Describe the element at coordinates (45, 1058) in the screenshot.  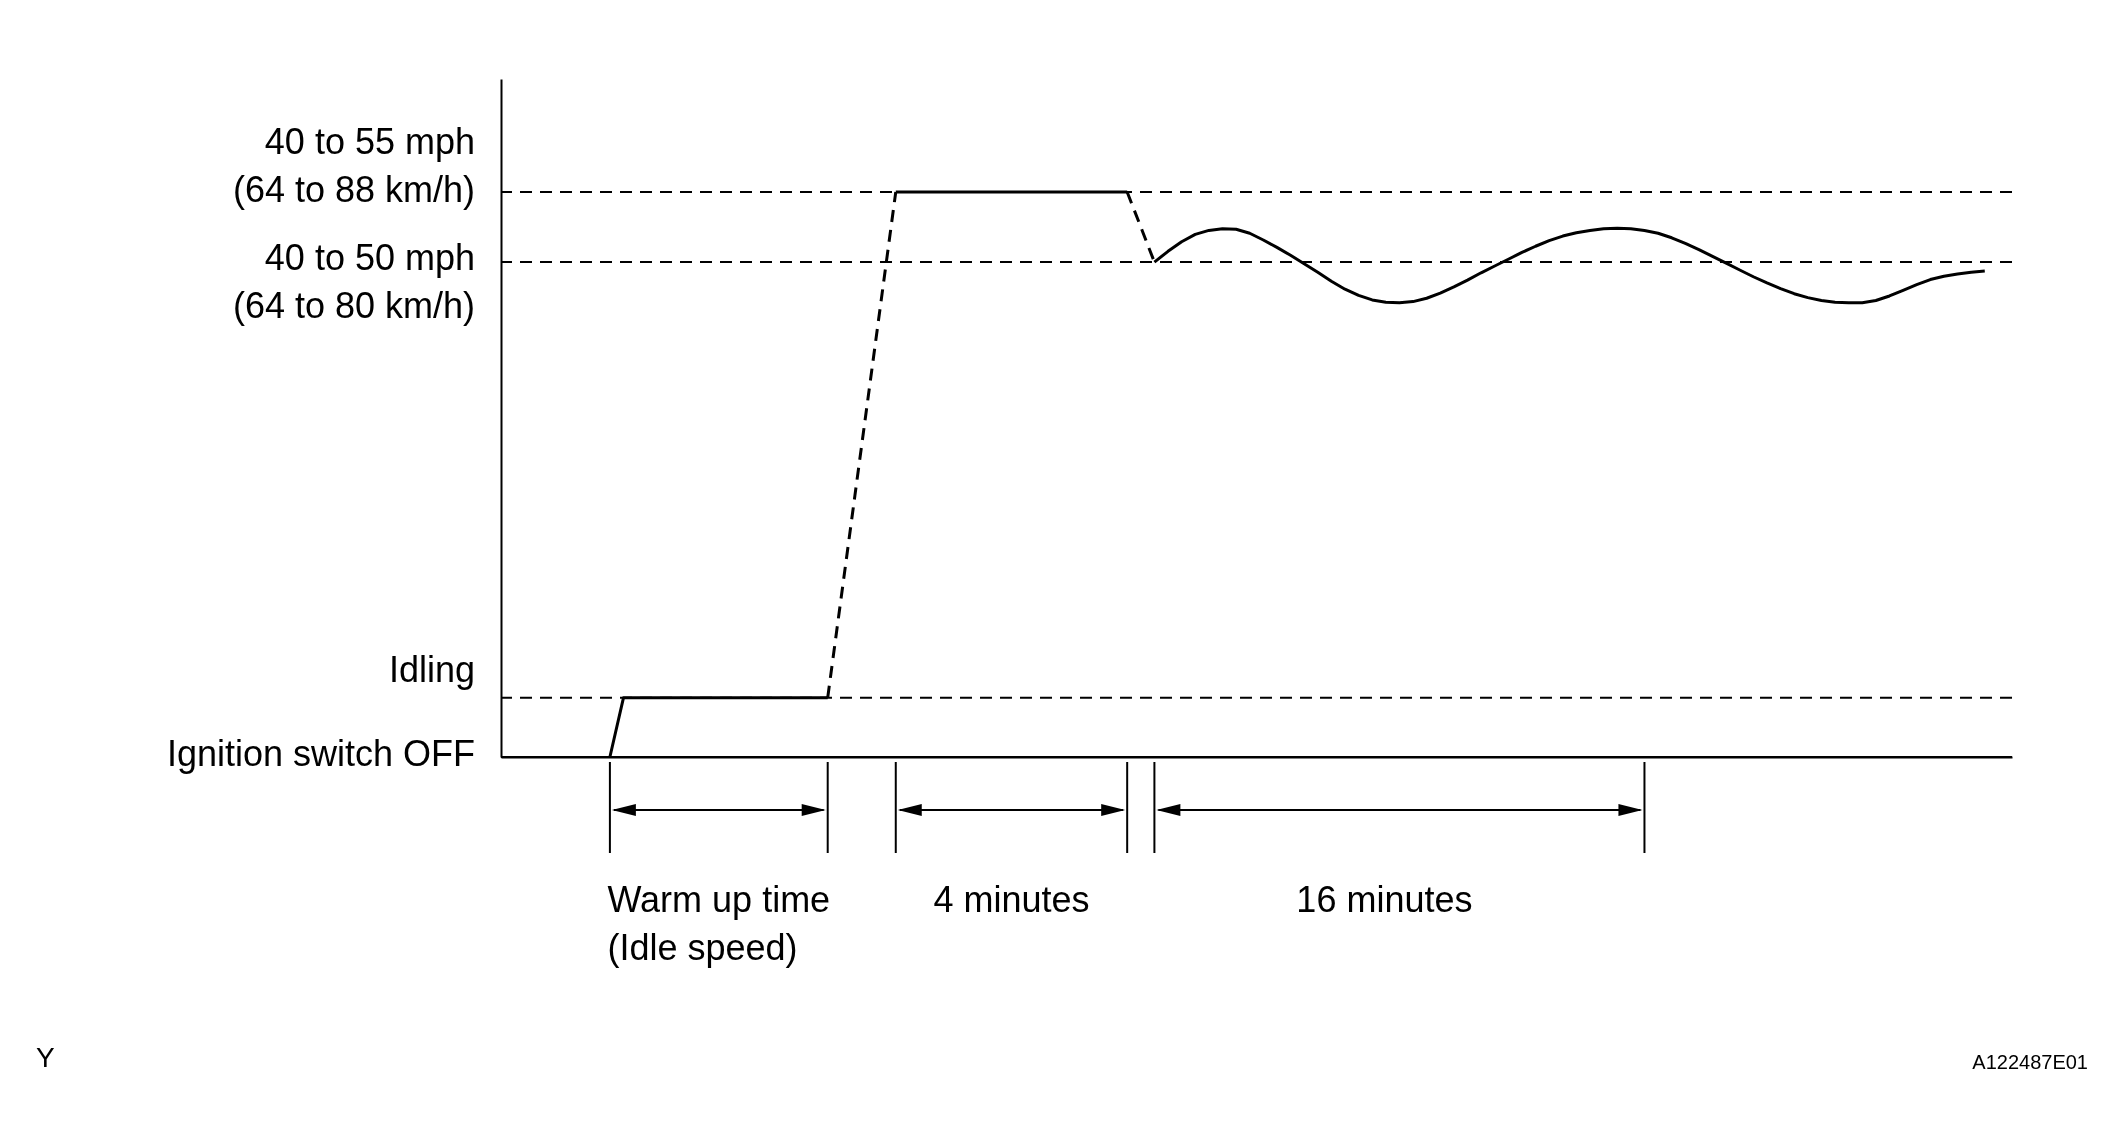
I see `text: Y` at that location.